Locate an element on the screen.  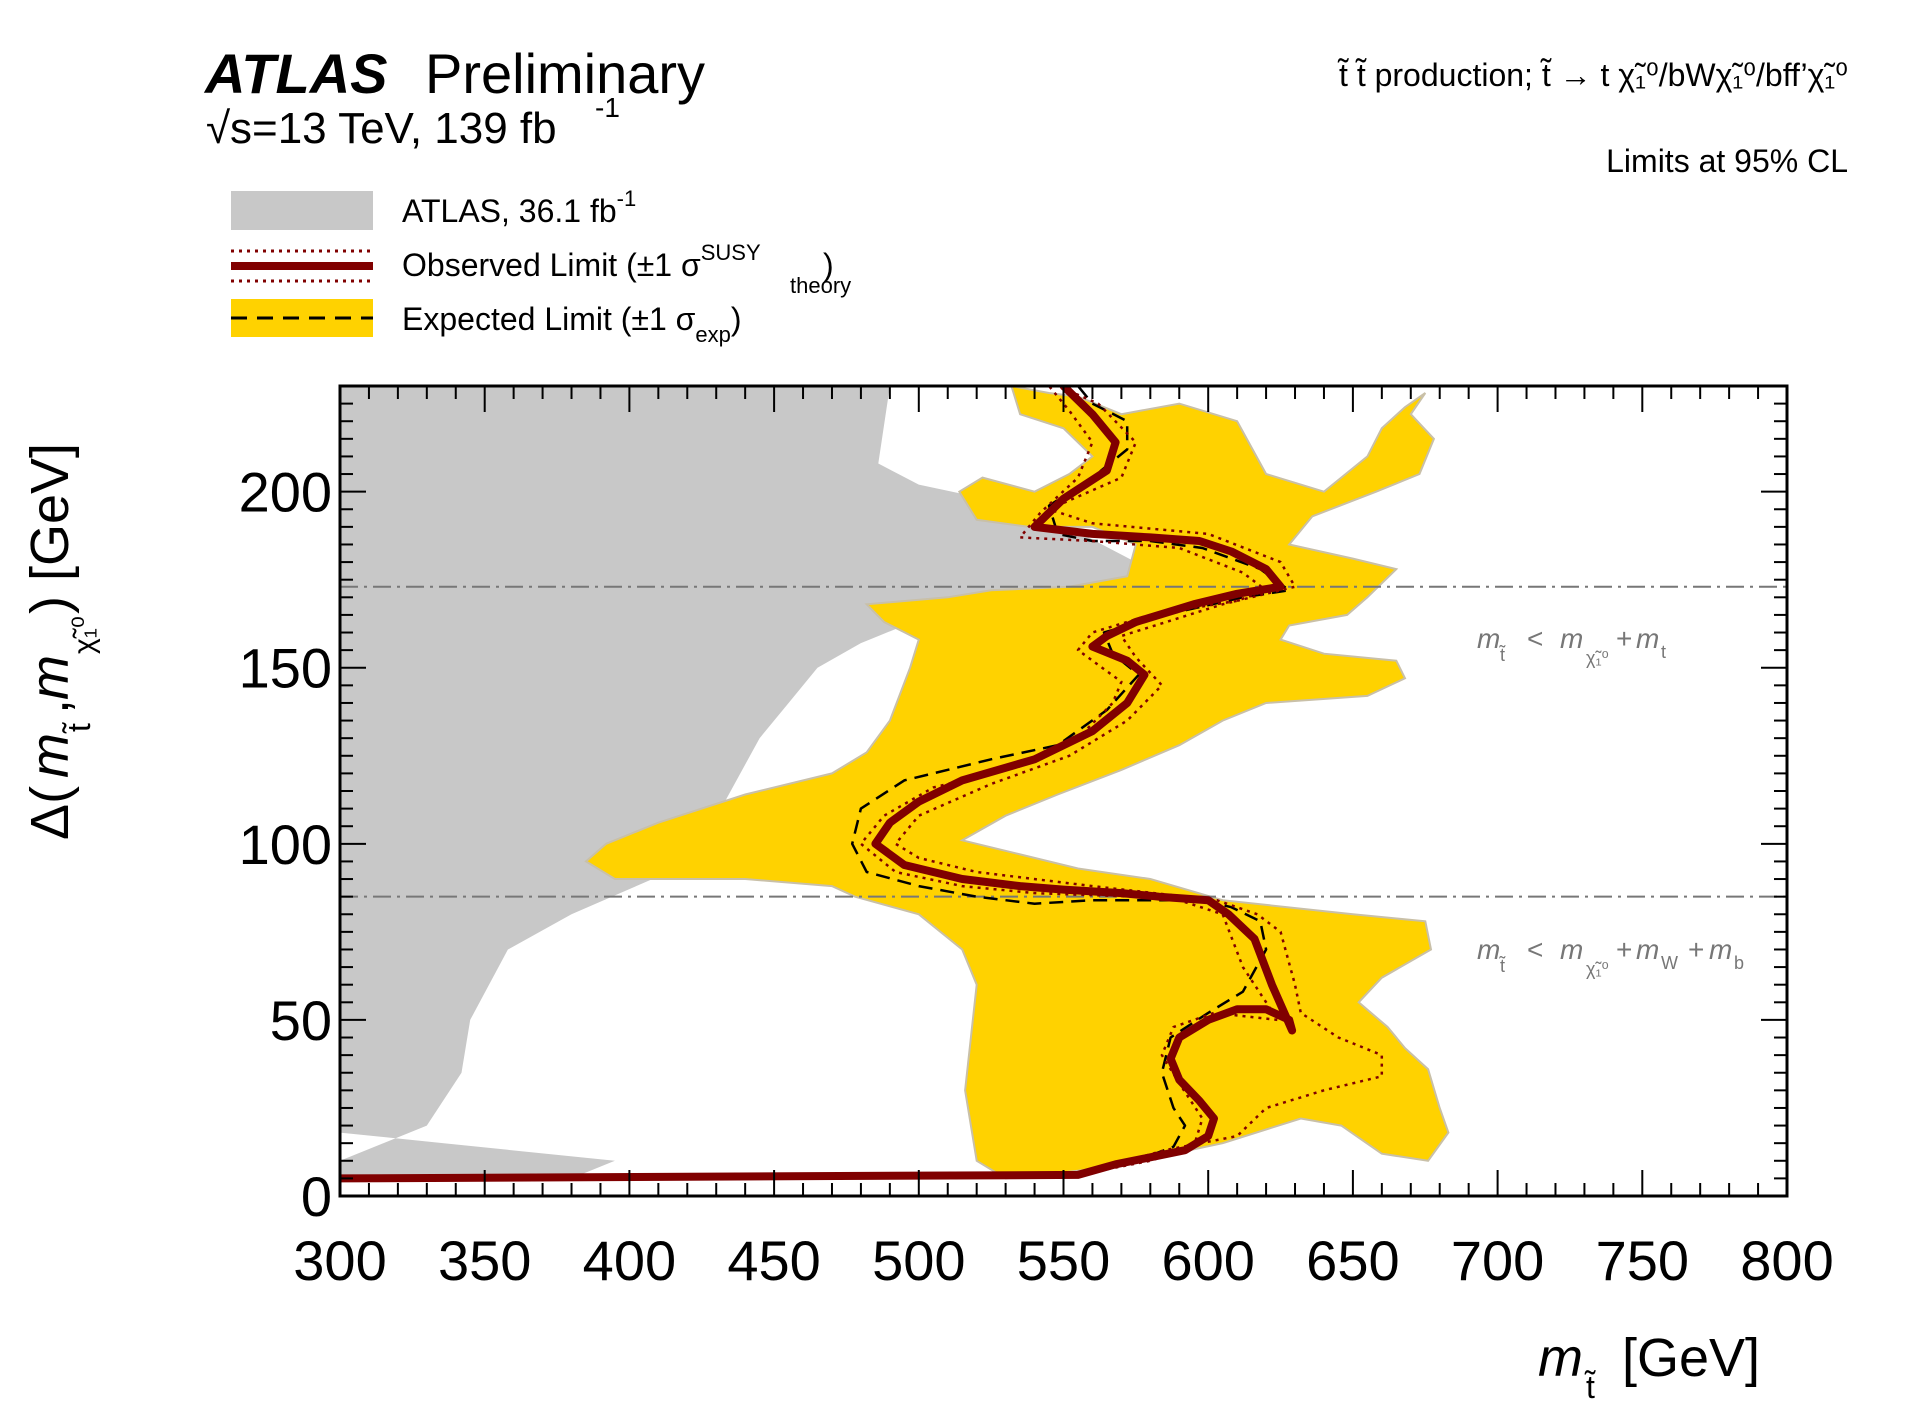
legend-label-expected: Expected Limit (±1 σexp) is located at coordinates (572, 324).